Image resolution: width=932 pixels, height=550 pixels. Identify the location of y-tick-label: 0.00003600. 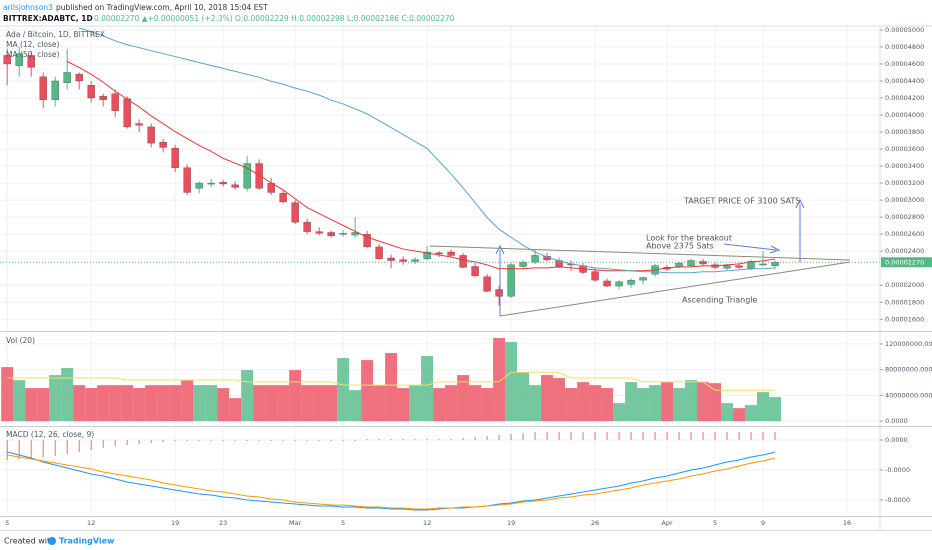
(904, 149).